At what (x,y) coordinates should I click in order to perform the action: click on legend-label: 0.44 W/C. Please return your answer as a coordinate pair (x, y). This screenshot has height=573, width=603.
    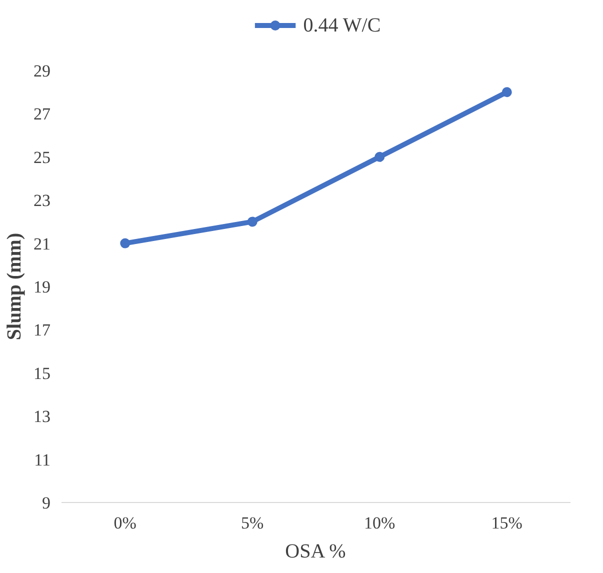
    Looking at the image, I should click on (342, 25).